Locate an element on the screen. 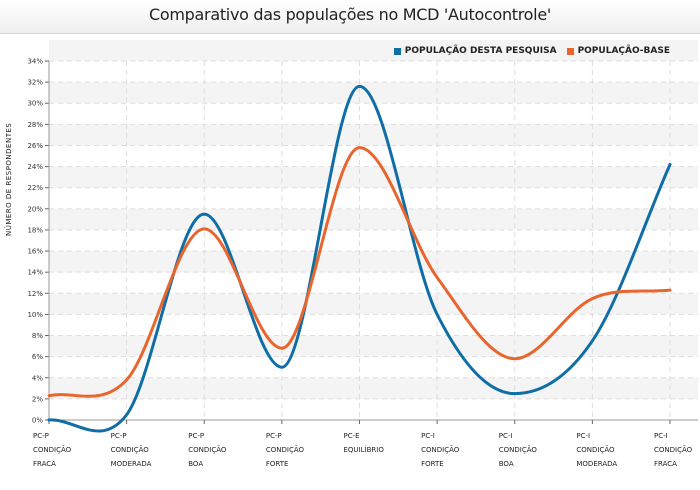 This screenshot has width=700, height=490. y-tick-label: 16% is located at coordinates (35, 252).